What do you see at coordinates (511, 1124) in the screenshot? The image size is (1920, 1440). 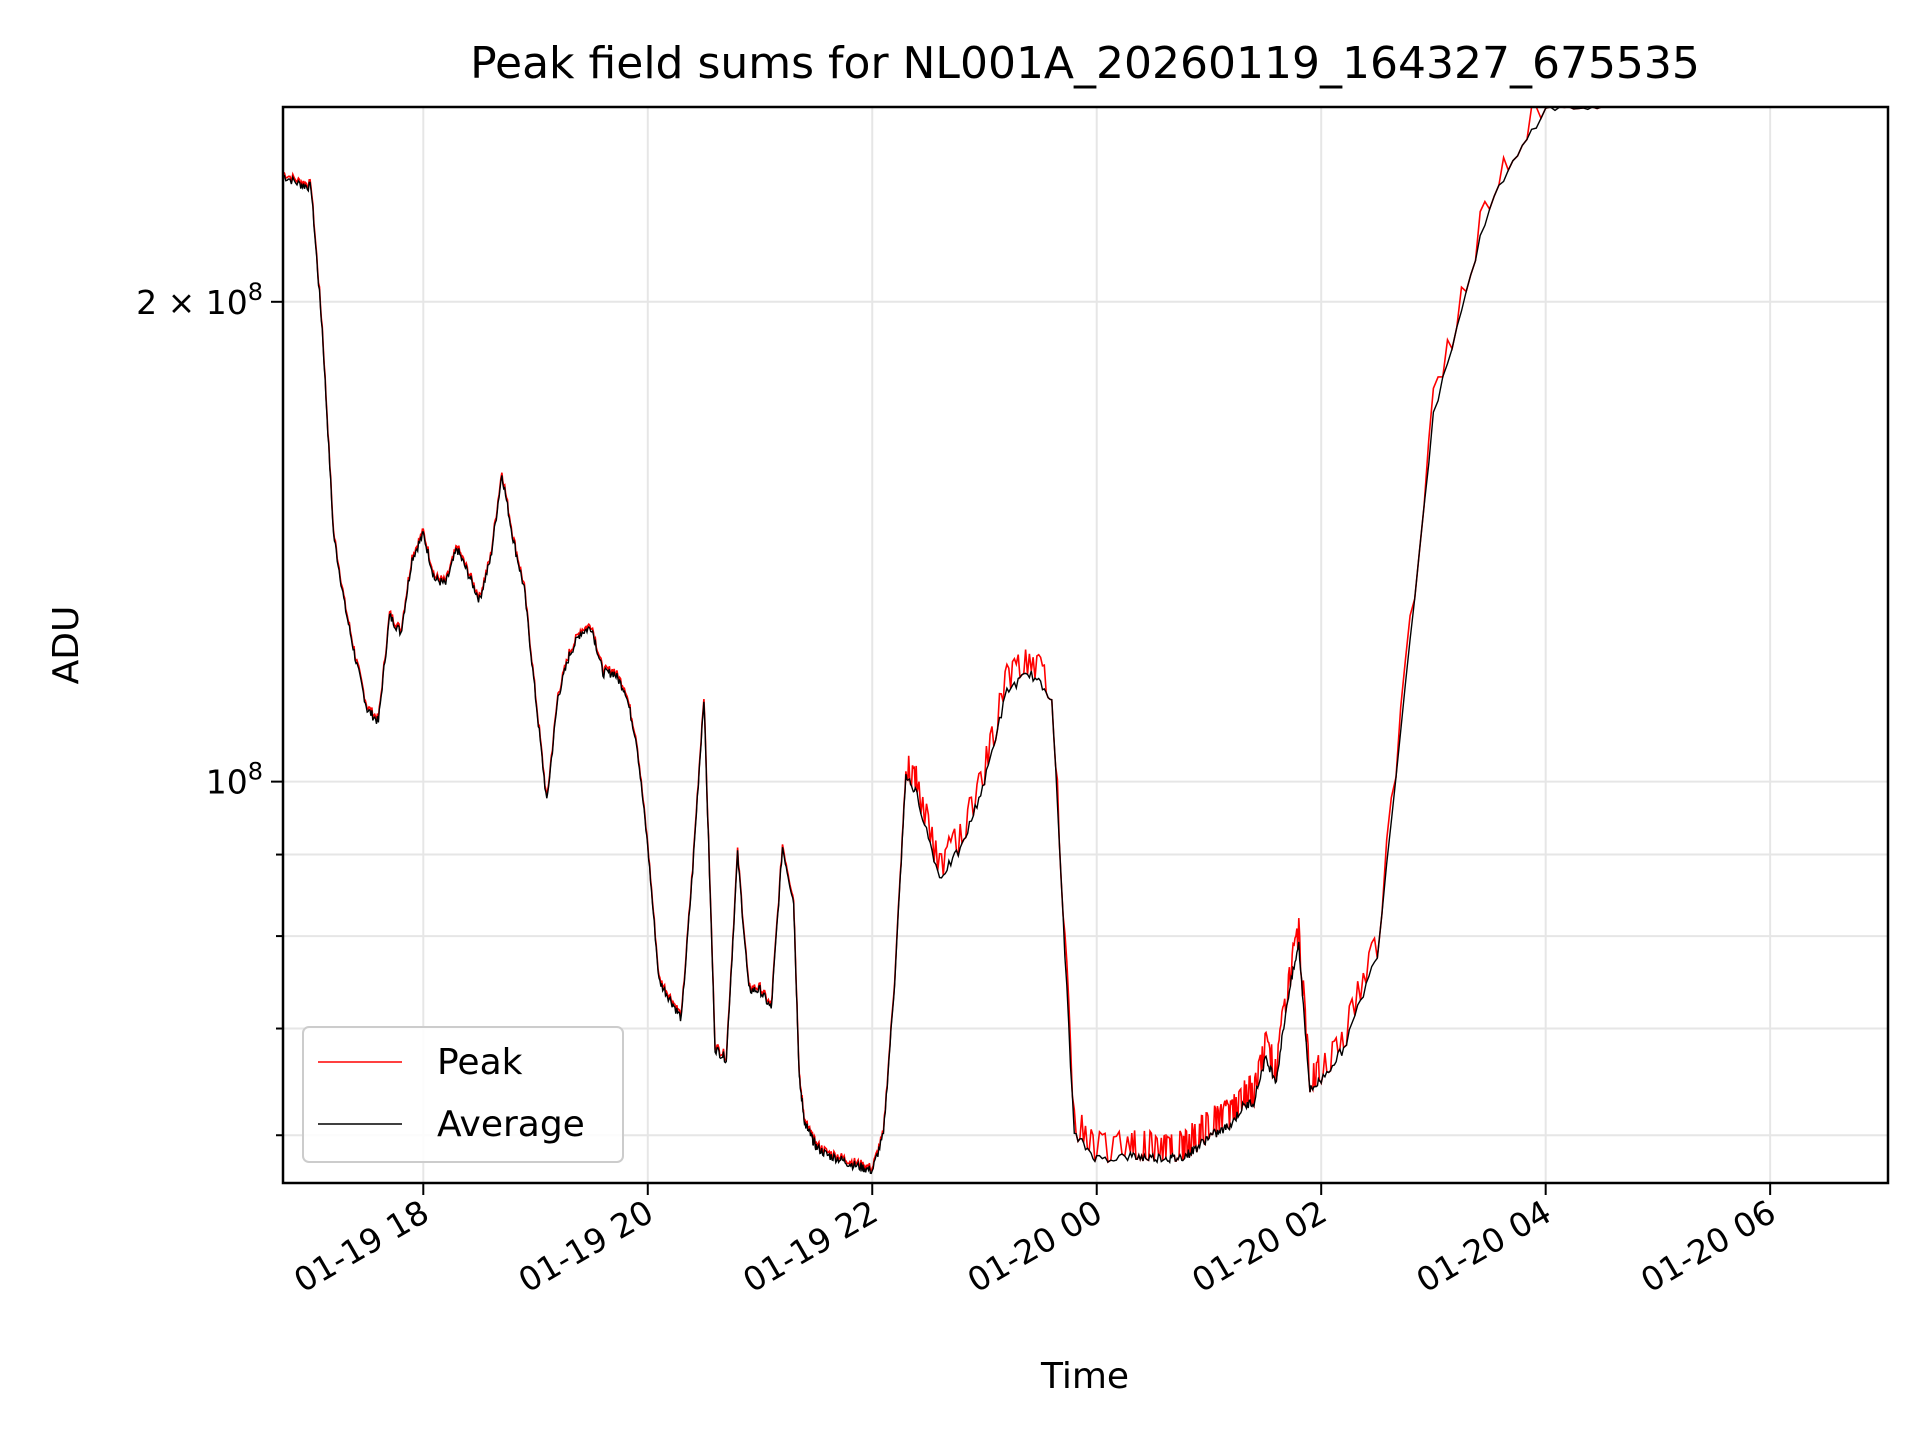 I see `legend-average-label: Average` at bounding box center [511, 1124].